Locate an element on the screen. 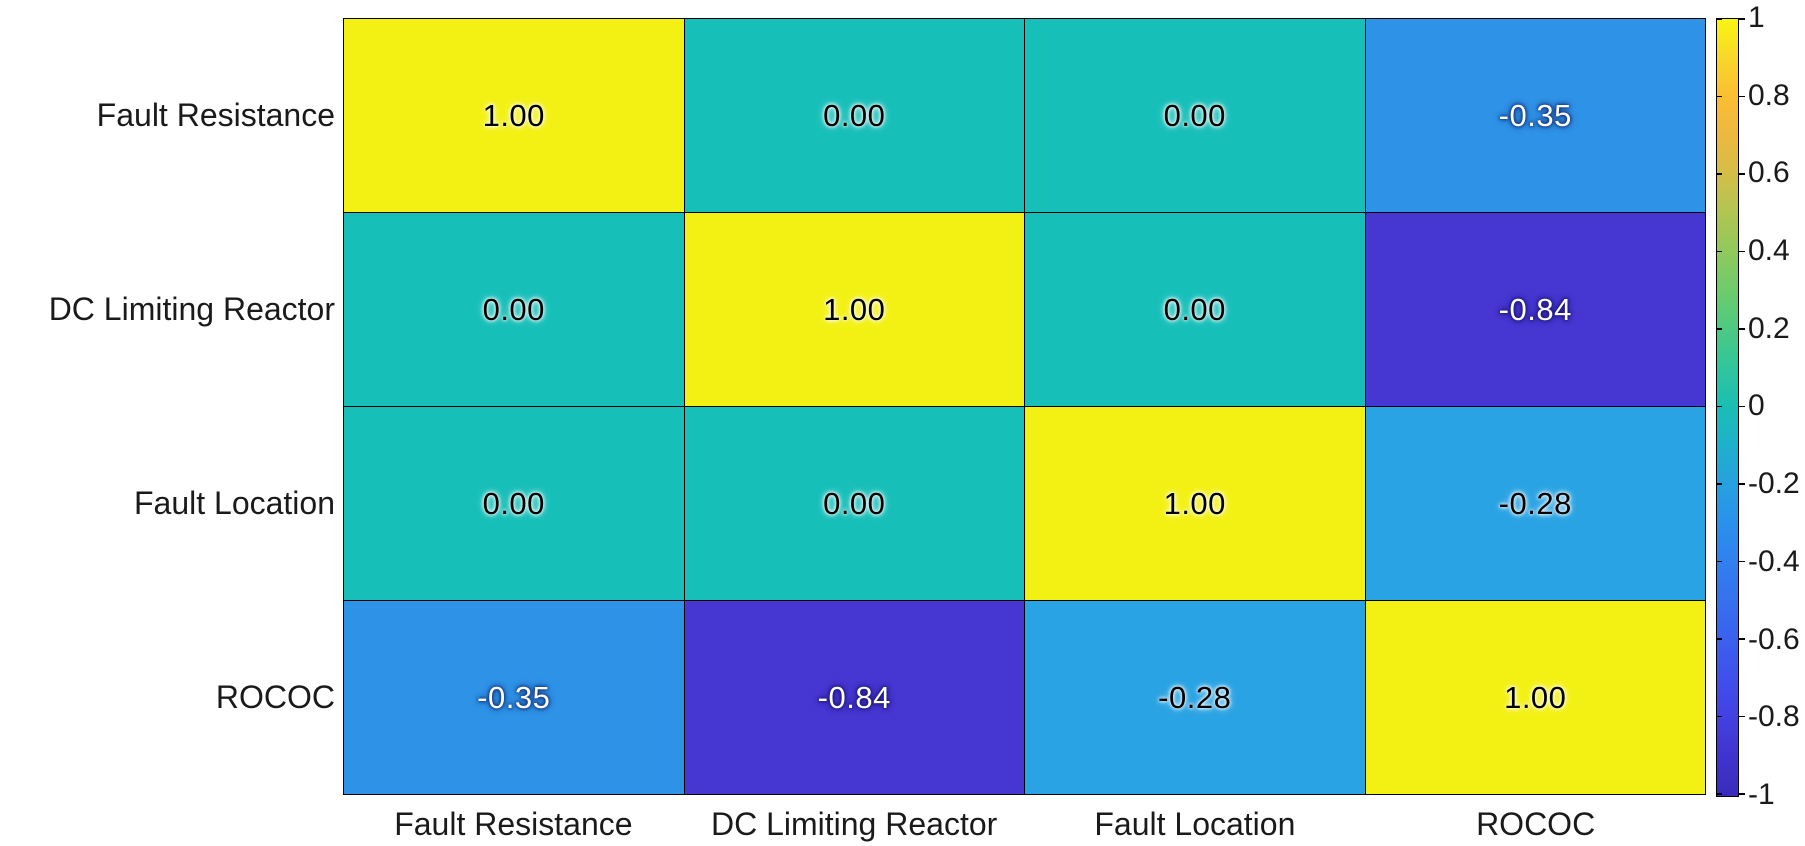  colorbar-tick-label: 0 is located at coordinates (1756, 406).